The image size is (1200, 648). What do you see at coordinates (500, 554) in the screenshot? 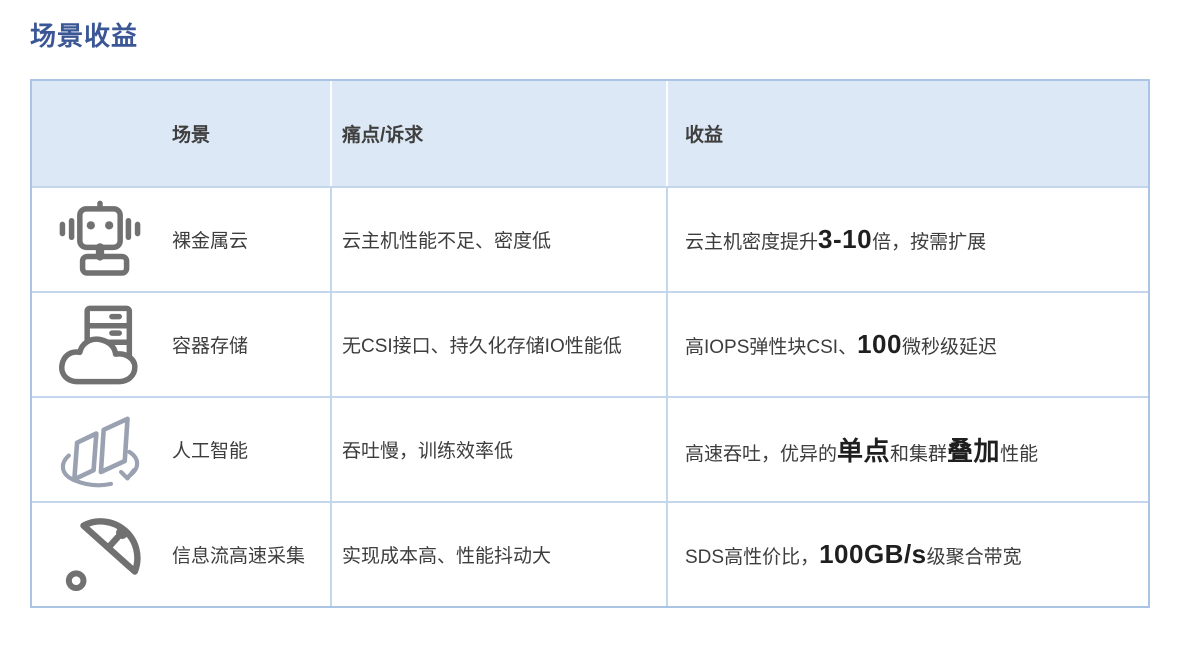
I see `pain-cell: 实现成本高、性能抖动大` at bounding box center [500, 554].